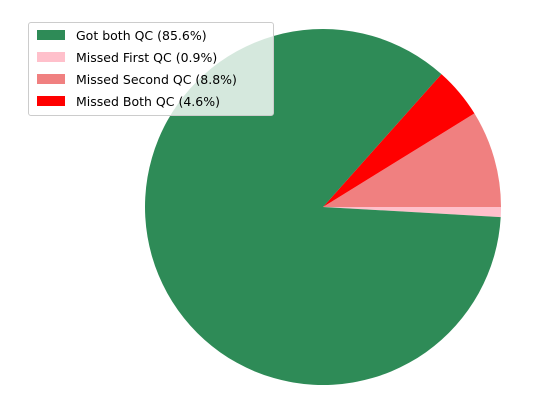 Image resolution: width=536 pixels, height=409 pixels. What do you see at coordinates (147, 57) in the screenshot?
I see `legend-label: Missed First QC (0.9%)` at bounding box center [147, 57].